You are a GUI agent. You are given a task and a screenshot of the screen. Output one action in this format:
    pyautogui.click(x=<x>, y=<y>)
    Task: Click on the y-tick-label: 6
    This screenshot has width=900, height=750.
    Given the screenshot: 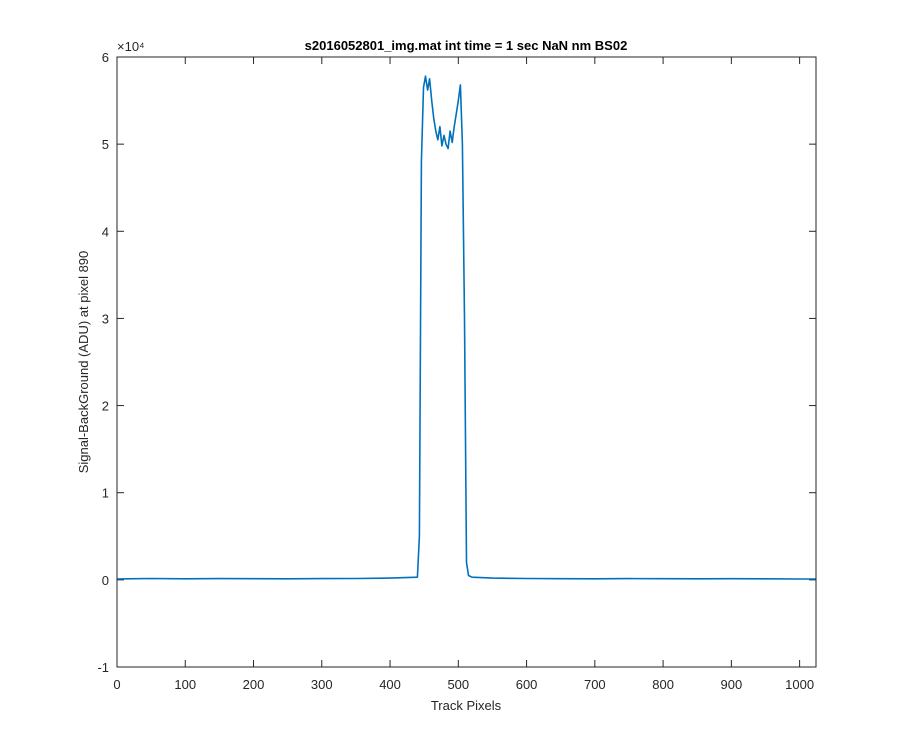 What is the action you would take?
    pyautogui.click(x=105, y=57)
    